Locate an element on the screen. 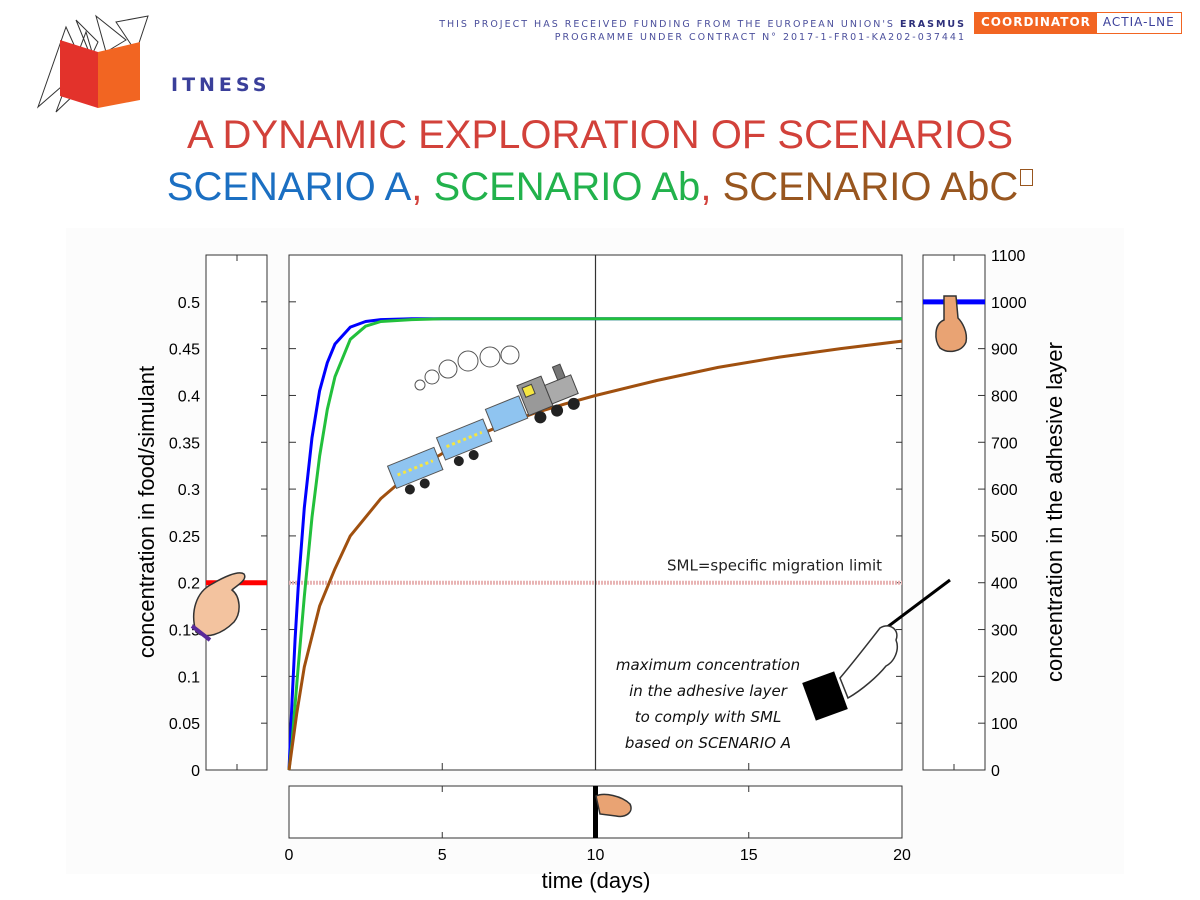 The width and height of the screenshot is (1200, 900). annotation-line-1: maximum concentration is located at coordinates (708, 665).